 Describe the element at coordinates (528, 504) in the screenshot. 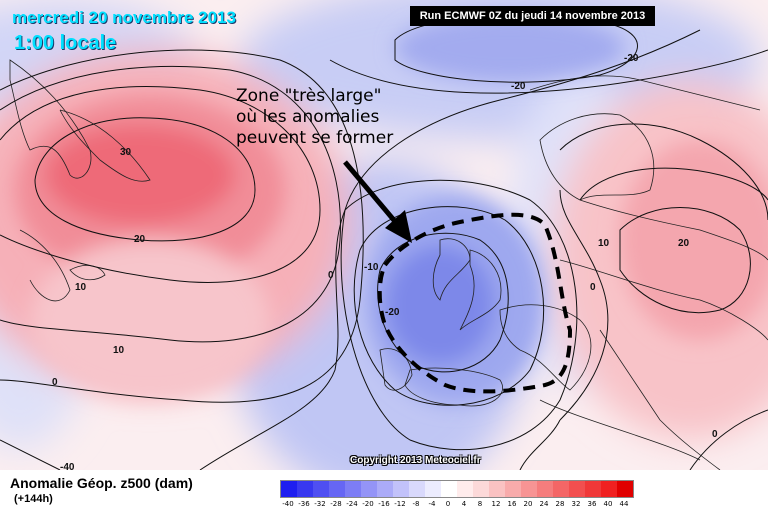

I see `legend-label: 20` at that location.